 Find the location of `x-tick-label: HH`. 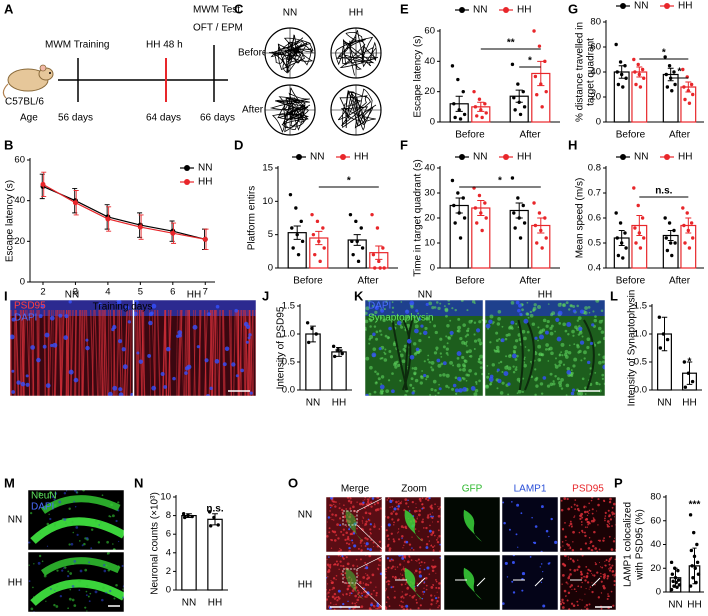

x-tick-label: HH is located at coordinates (215, 603).